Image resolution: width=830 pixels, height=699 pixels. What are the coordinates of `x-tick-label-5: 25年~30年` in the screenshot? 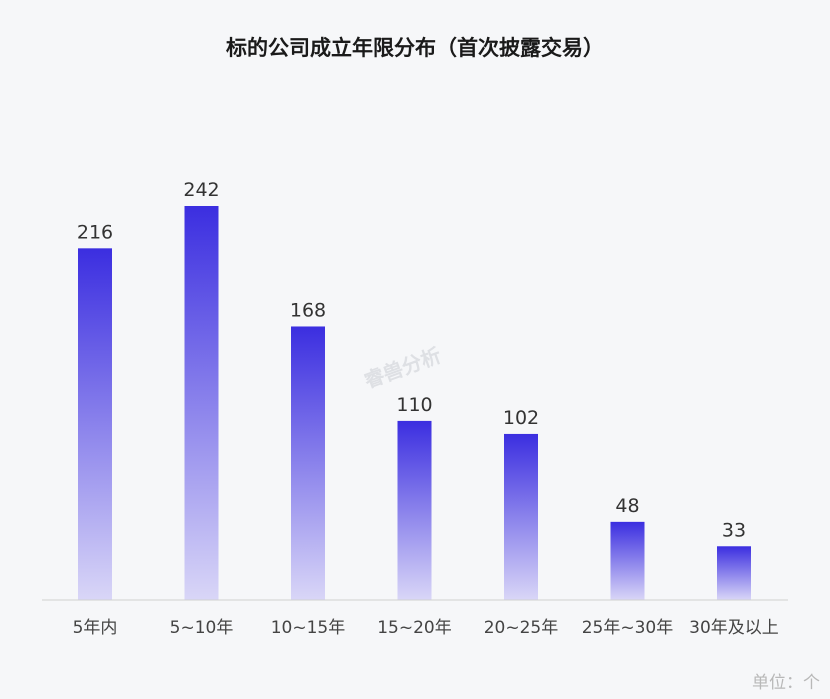 It's located at (628, 628).